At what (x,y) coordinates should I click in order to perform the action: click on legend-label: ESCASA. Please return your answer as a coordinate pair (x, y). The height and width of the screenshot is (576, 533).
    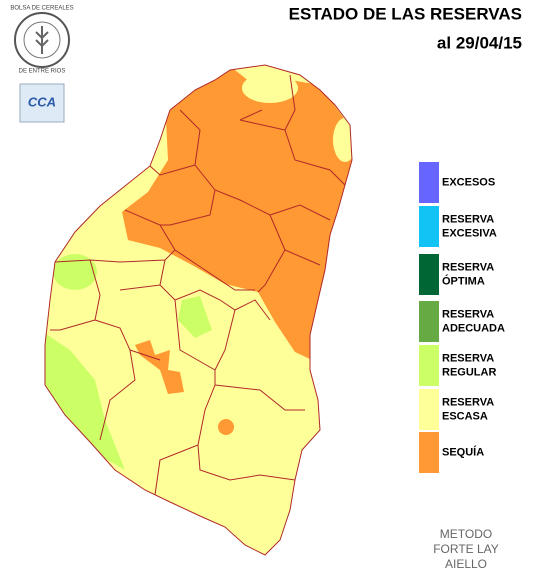
    Looking at the image, I should click on (465, 416).